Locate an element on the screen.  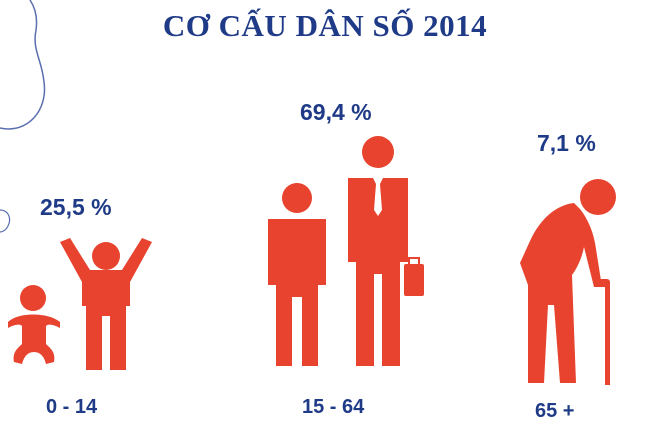
percent-0-14: 25,5 % is located at coordinates (76, 207).